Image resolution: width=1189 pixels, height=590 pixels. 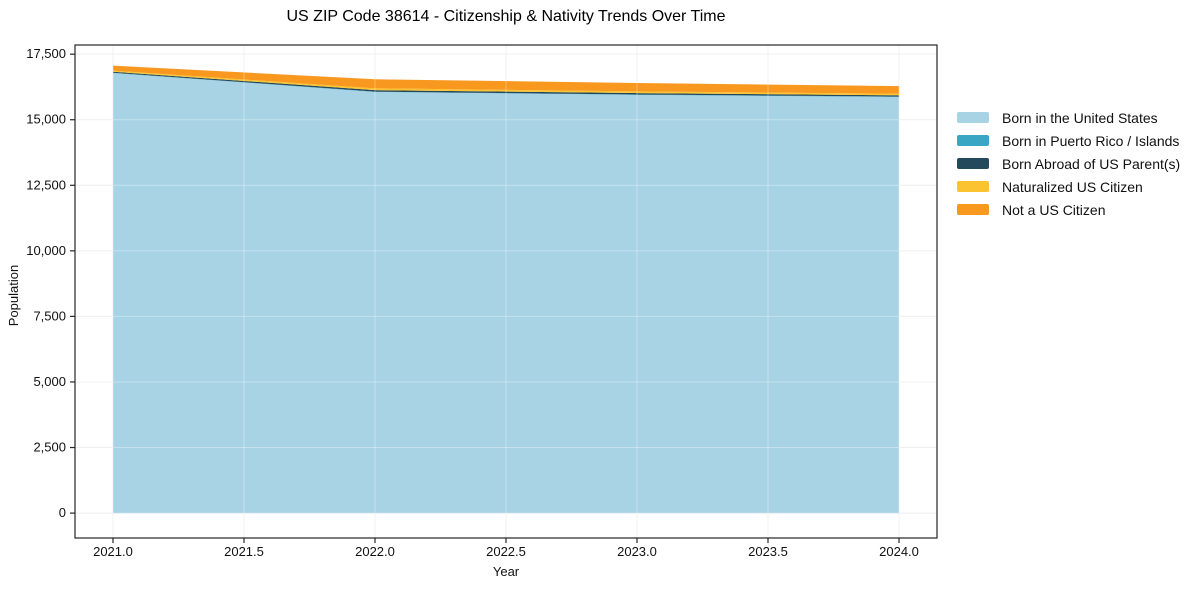 I want to click on y-tick-label: 2,500, so click(x=49, y=447).